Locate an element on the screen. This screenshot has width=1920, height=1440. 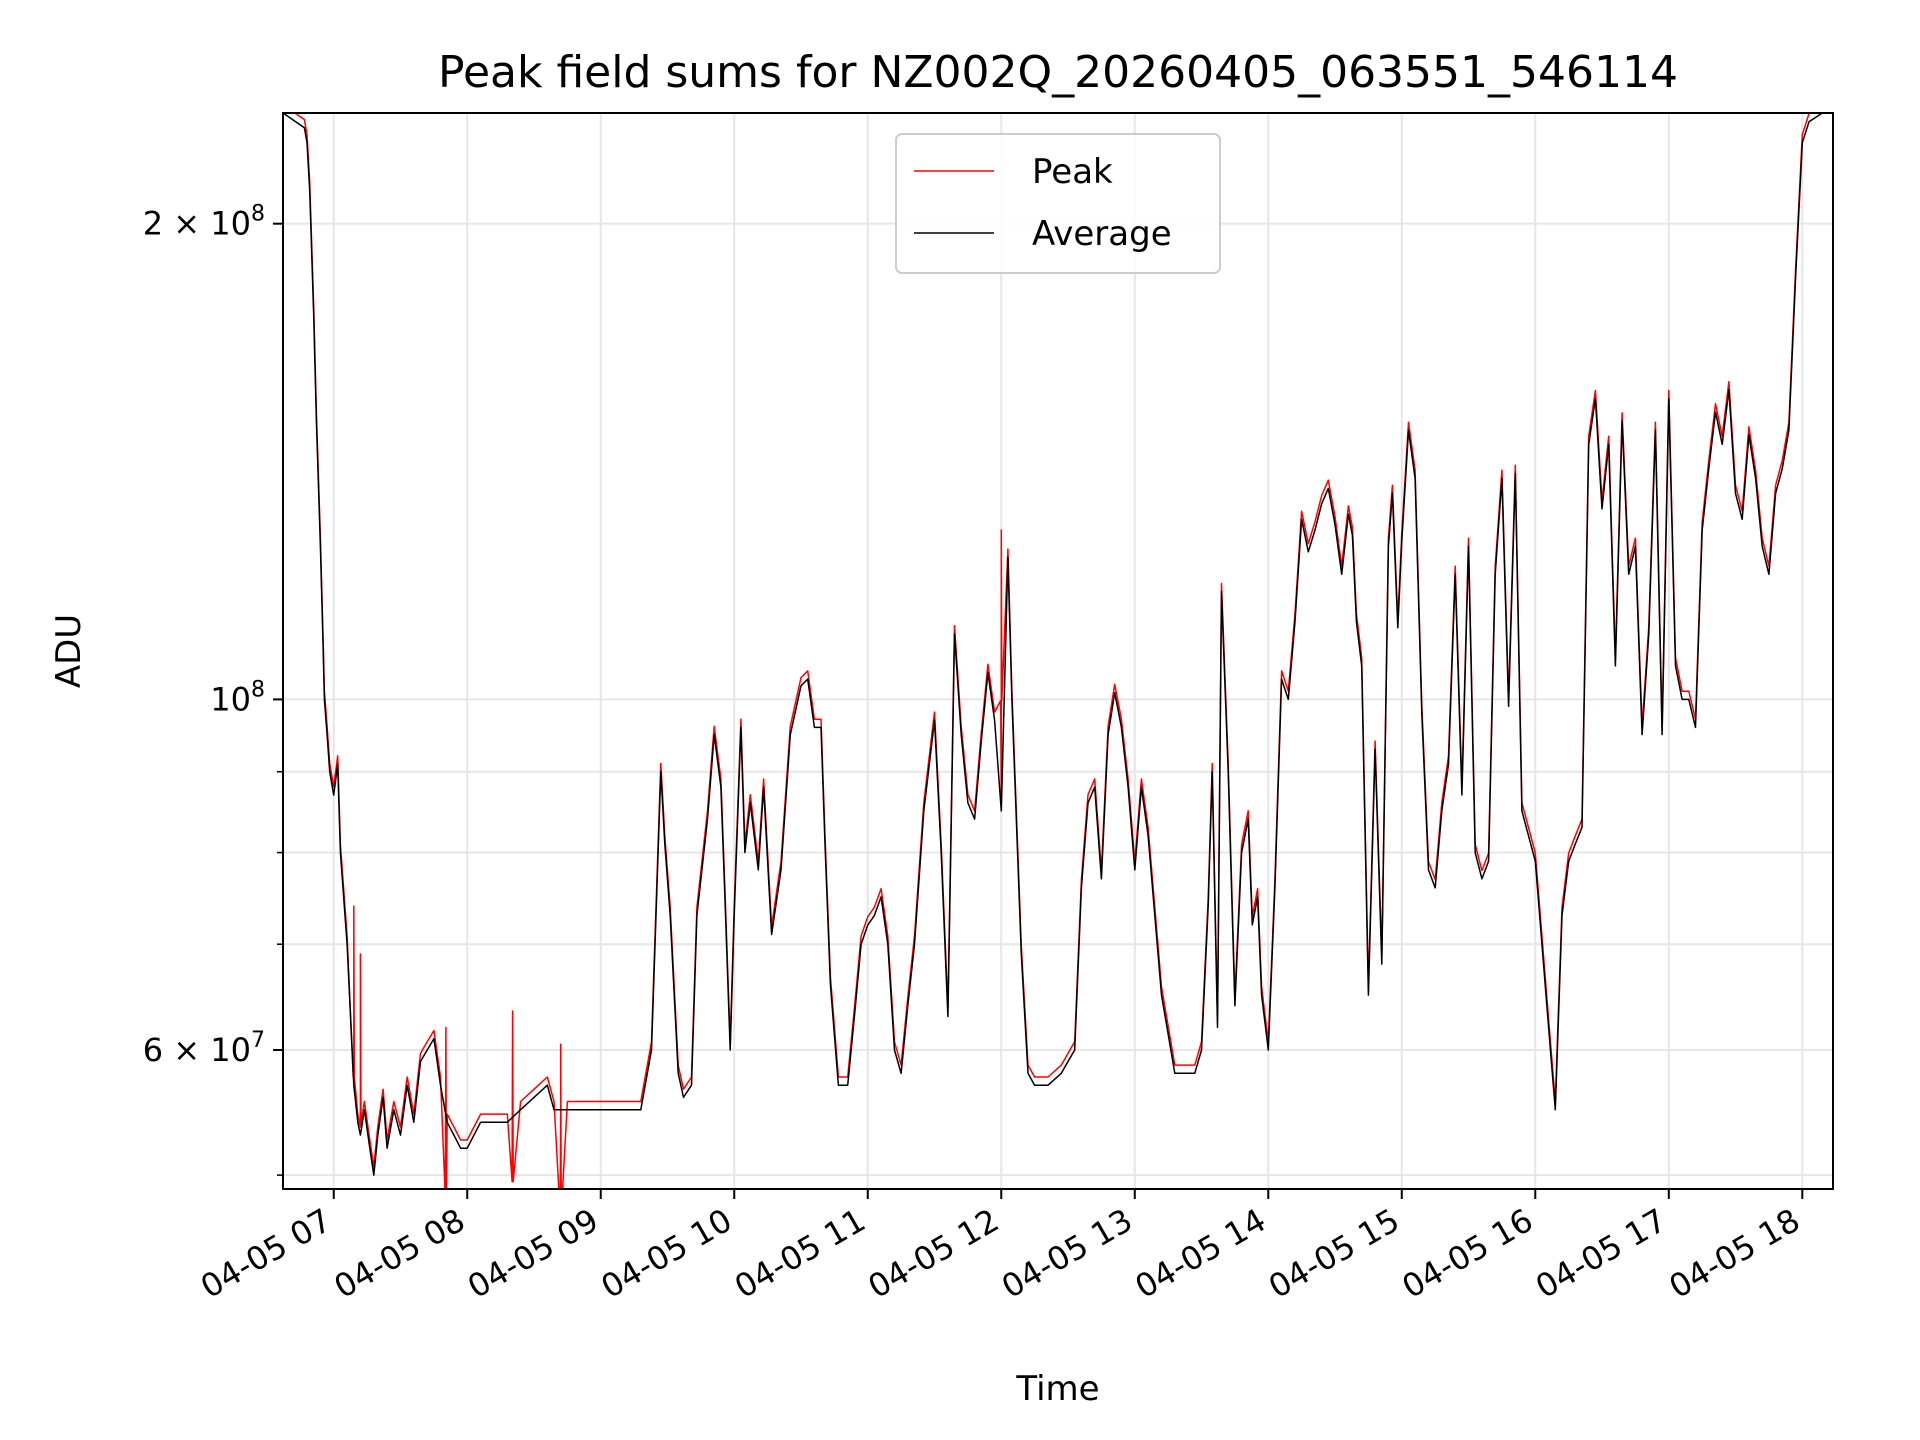
y-axis-label: ADU is located at coordinates (69, 651).